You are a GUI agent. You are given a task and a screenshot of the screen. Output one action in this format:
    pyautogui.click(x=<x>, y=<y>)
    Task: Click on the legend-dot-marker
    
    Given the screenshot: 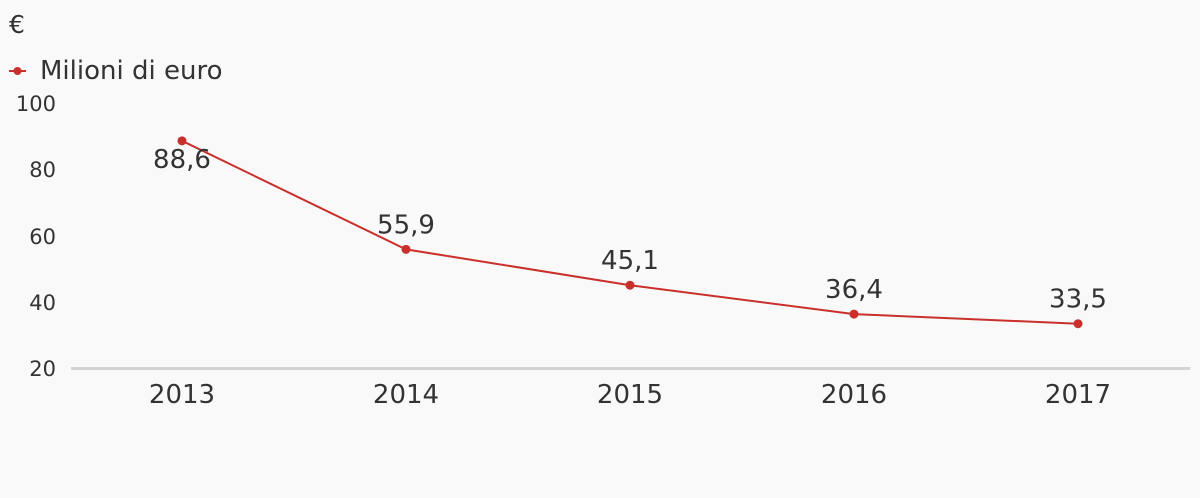 What is the action you would take?
    pyautogui.click(x=17, y=71)
    